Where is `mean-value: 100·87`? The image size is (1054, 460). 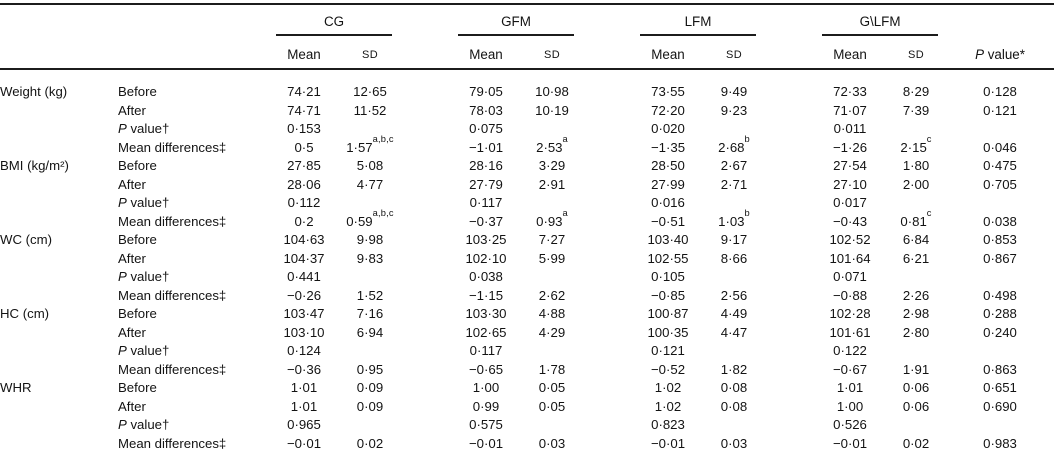 mean-value: 100·87 is located at coordinates (668, 314).